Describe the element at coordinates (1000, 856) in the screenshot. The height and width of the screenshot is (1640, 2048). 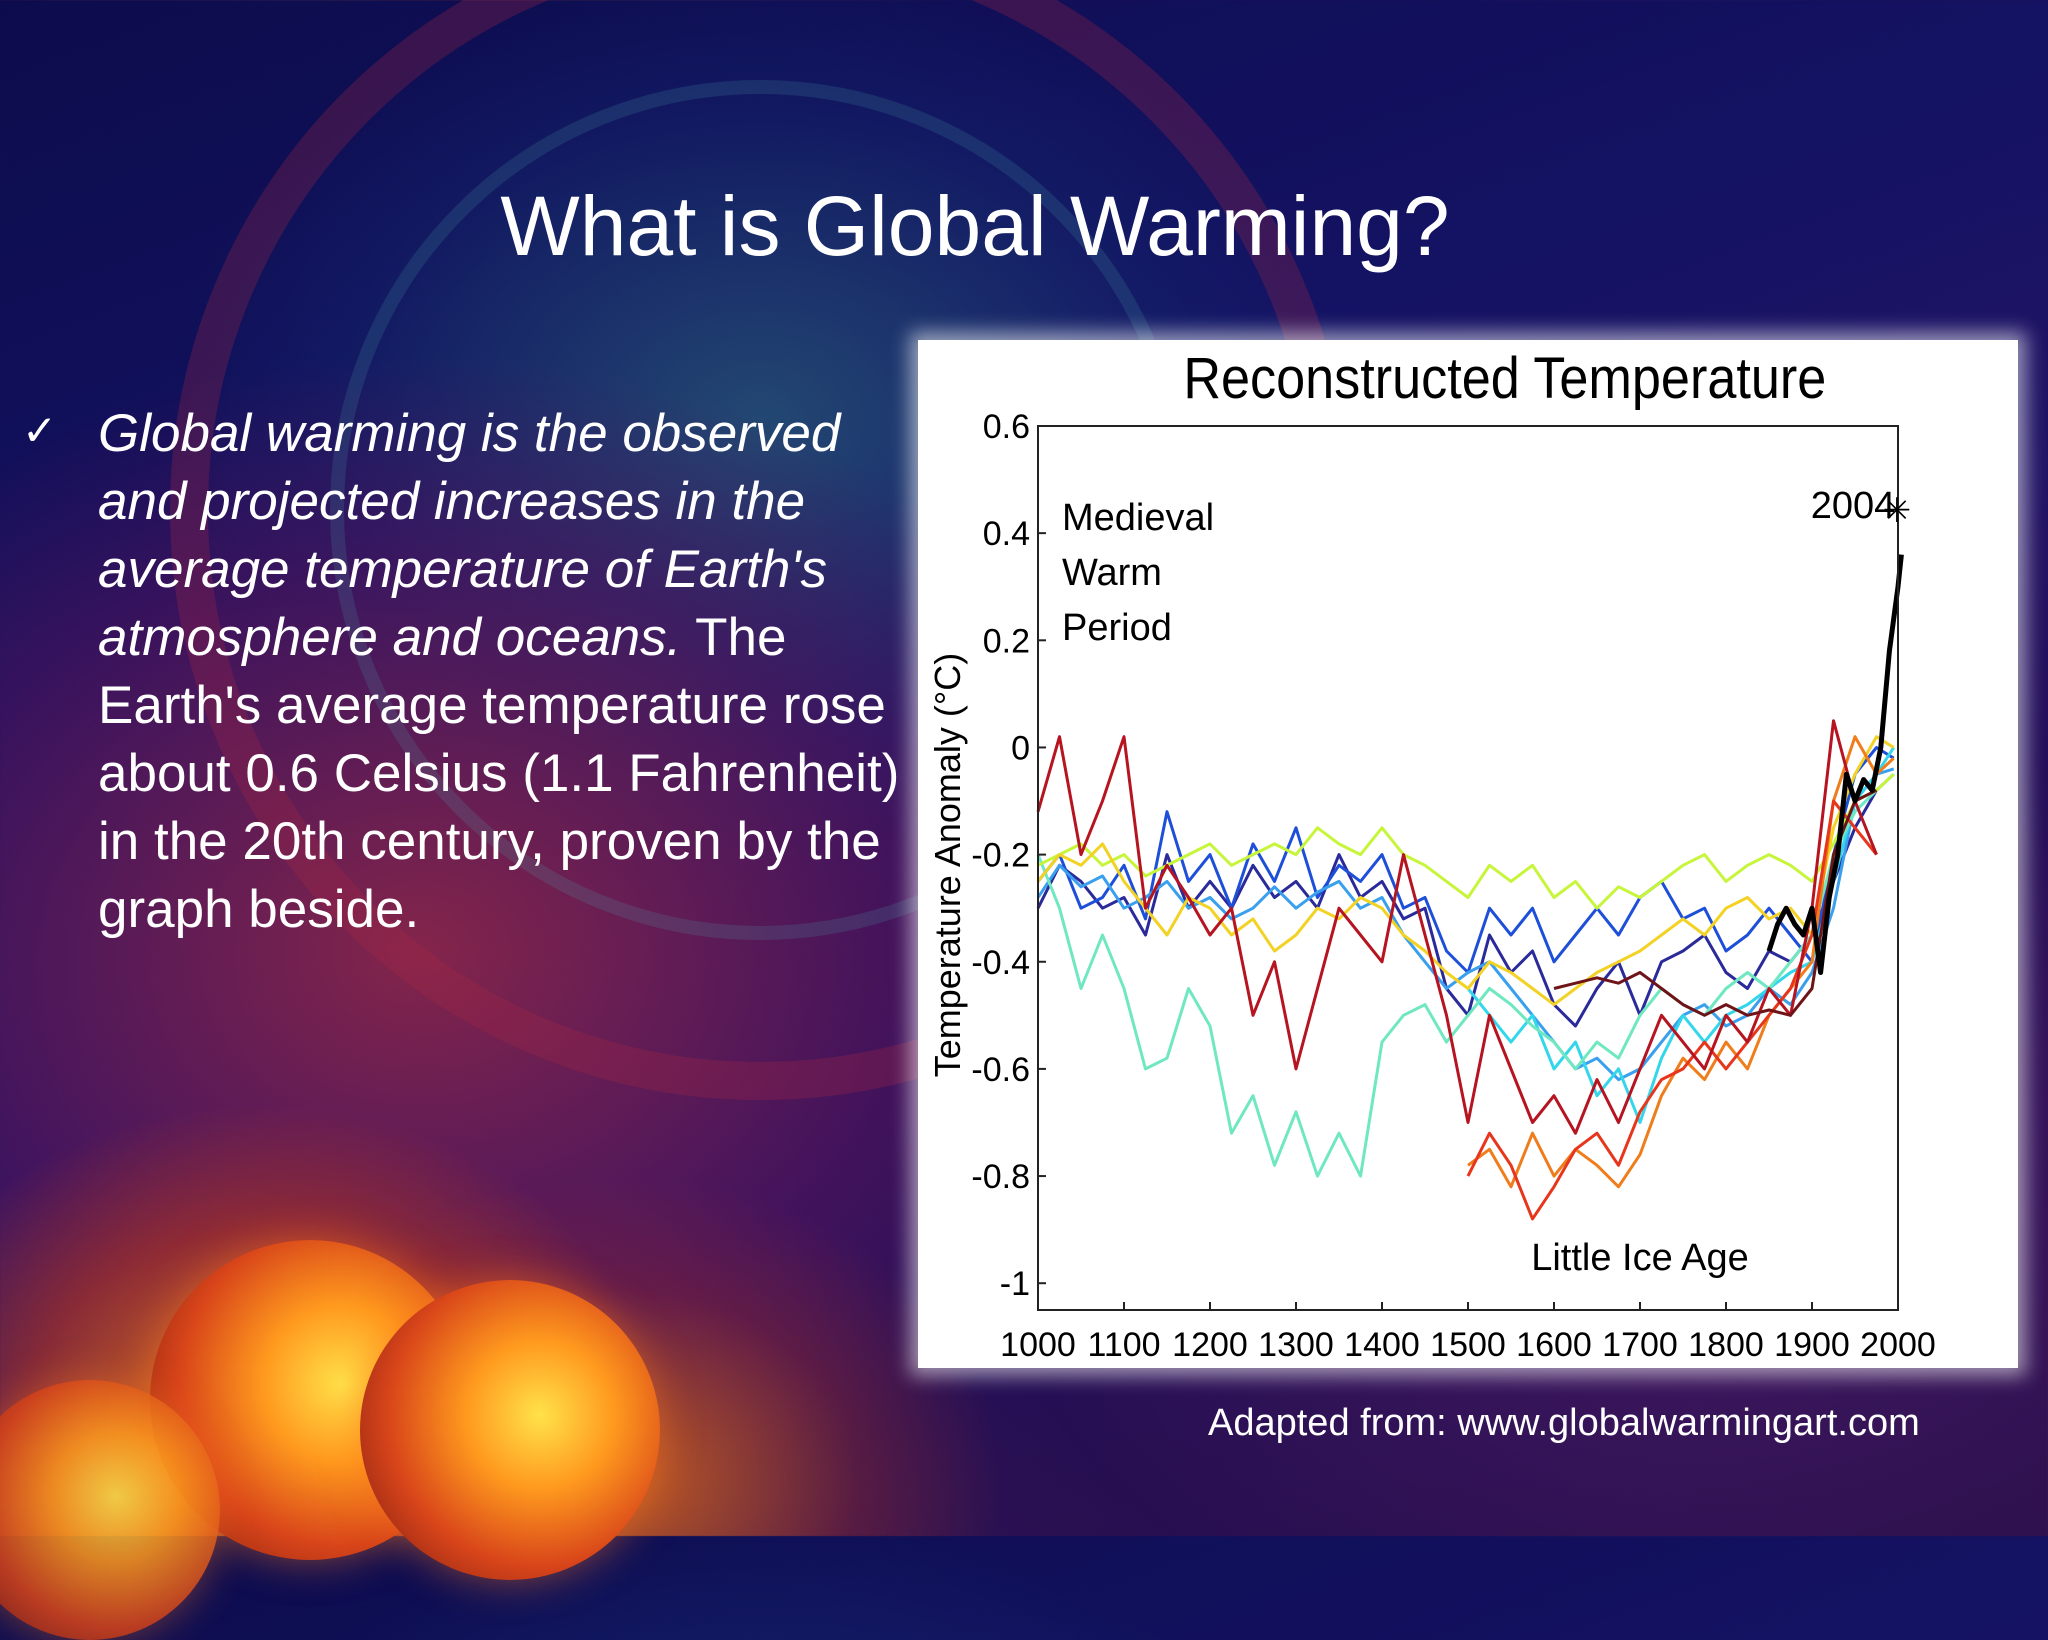
I see `y-tick-label: -0.2` at that location.